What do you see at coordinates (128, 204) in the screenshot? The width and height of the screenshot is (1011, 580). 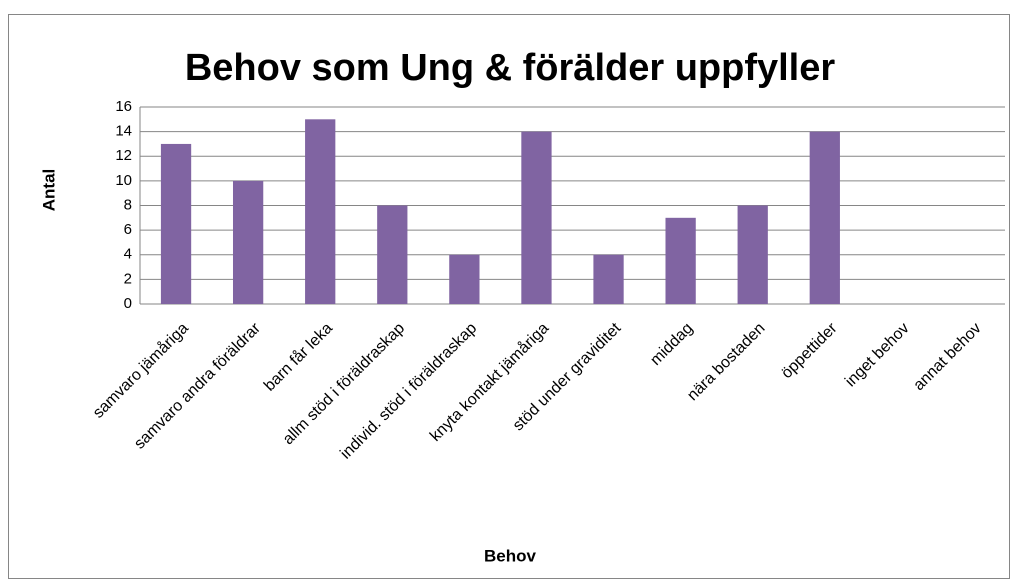 I see `y-tick-label: 8` at bounding box center [128, 204].